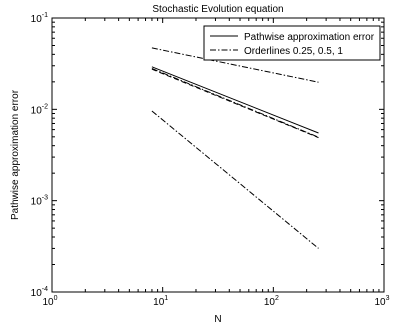 The width and height of the screenshot is (397, 329). What do you see at coordinates (309, 37) in the screenshot?
I see `legend-label-pathwise-error: Pathwise approximation error` at bounding box center [309, 37].